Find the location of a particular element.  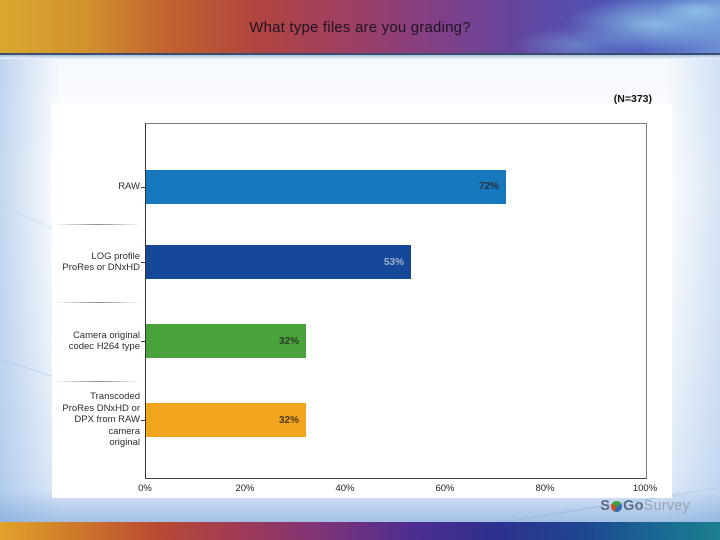

banner-divider-dark is located at coordinates (360, 54).